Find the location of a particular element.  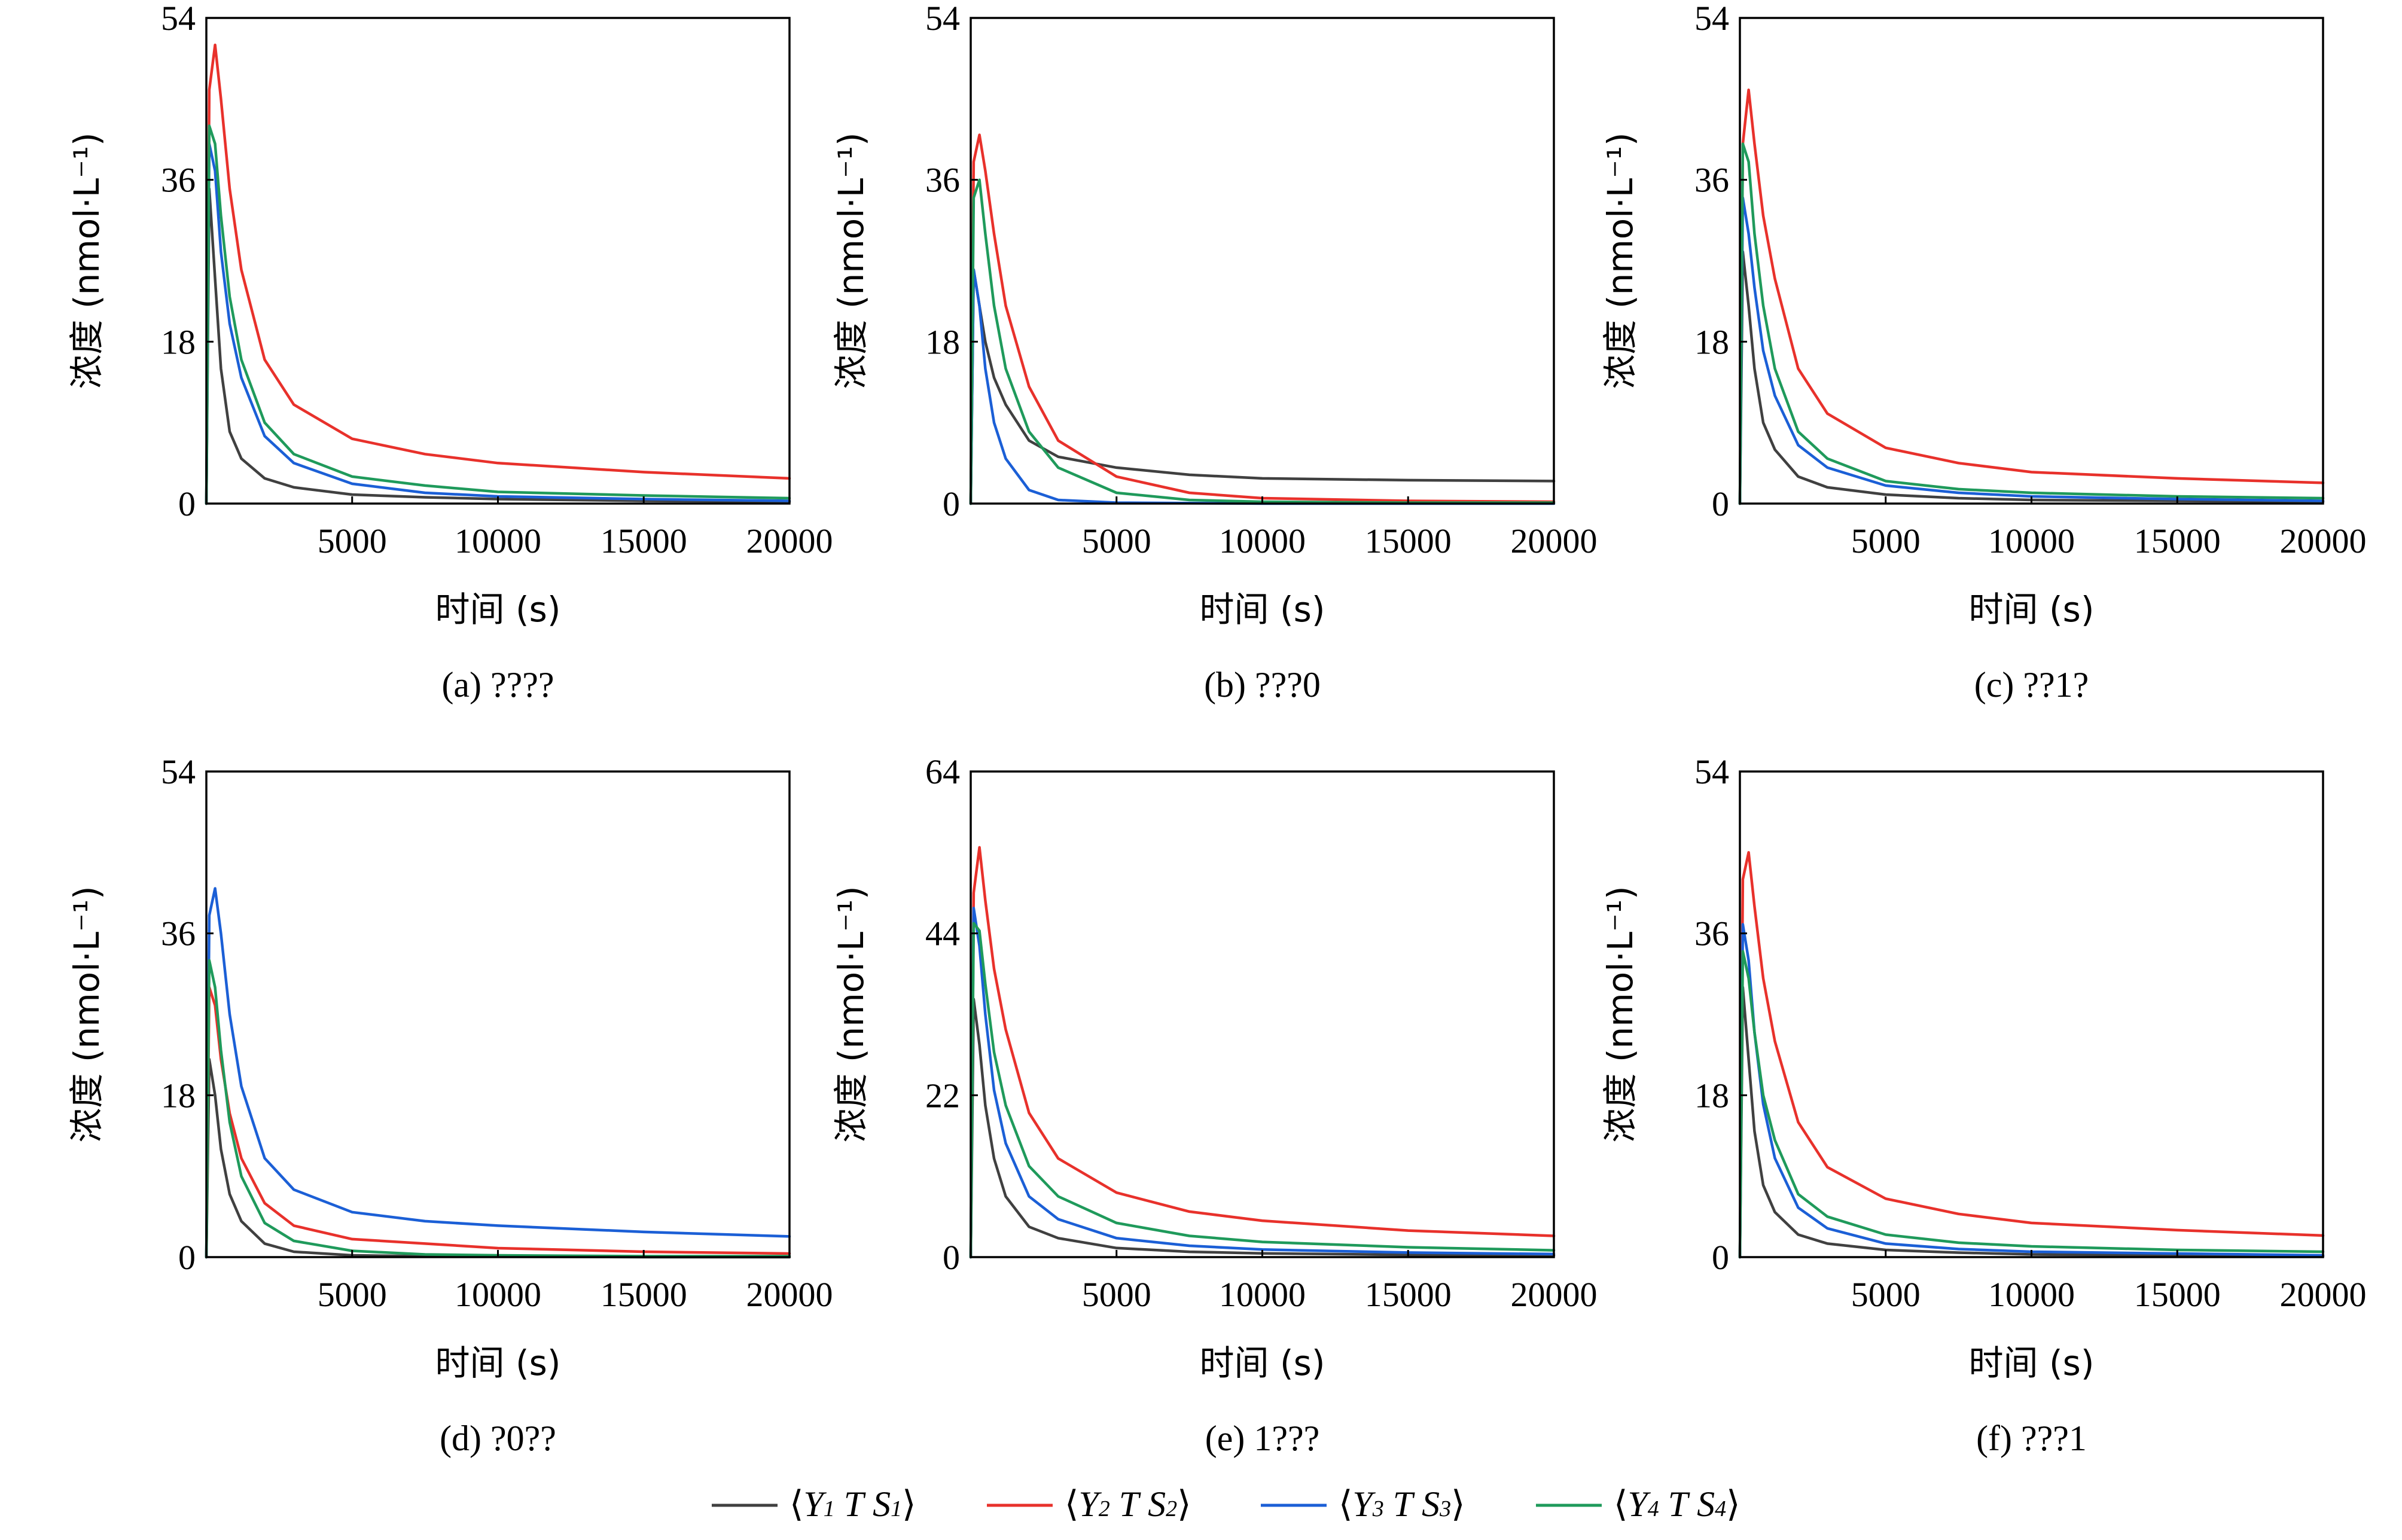

panel-caption: (d) ?0?? is located at coordinates (498, 1438).